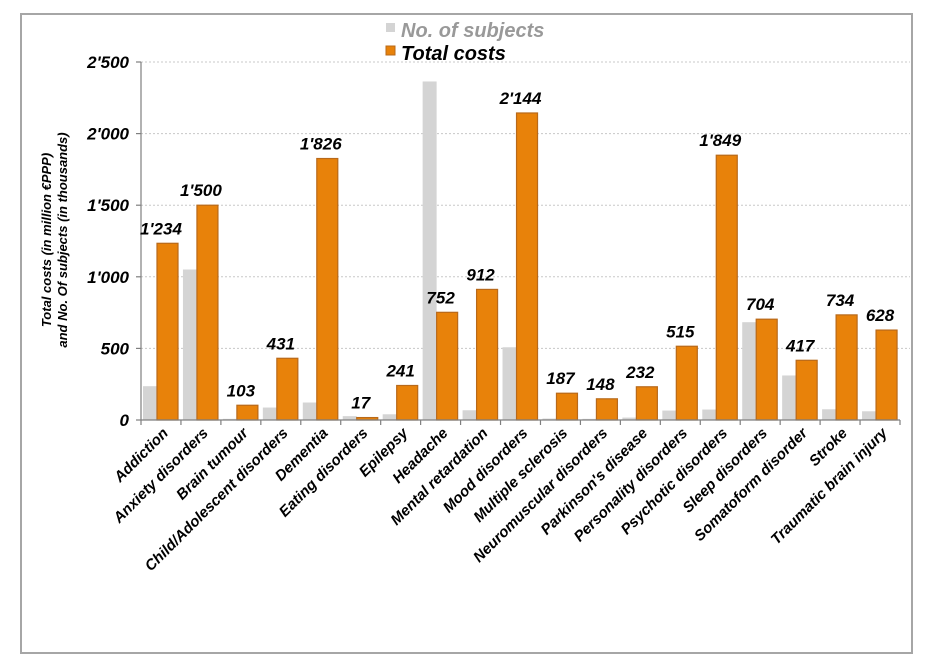  I want to click on data-label-costs: 515, so click(680, 331).